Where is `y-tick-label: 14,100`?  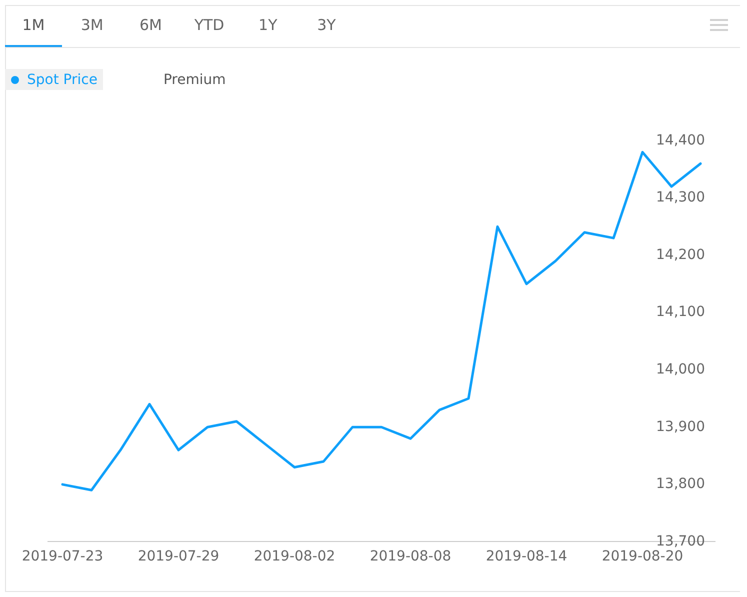 y-tick-label: 14,100 is located at coordinates (680, 312).